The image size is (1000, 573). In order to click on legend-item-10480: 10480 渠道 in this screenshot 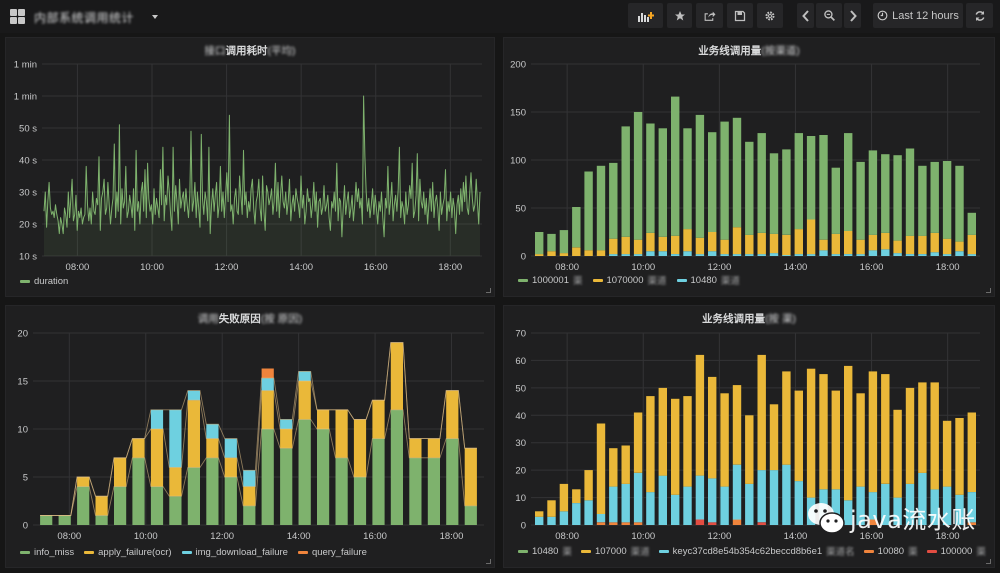, I will do `click(708, 280)`.